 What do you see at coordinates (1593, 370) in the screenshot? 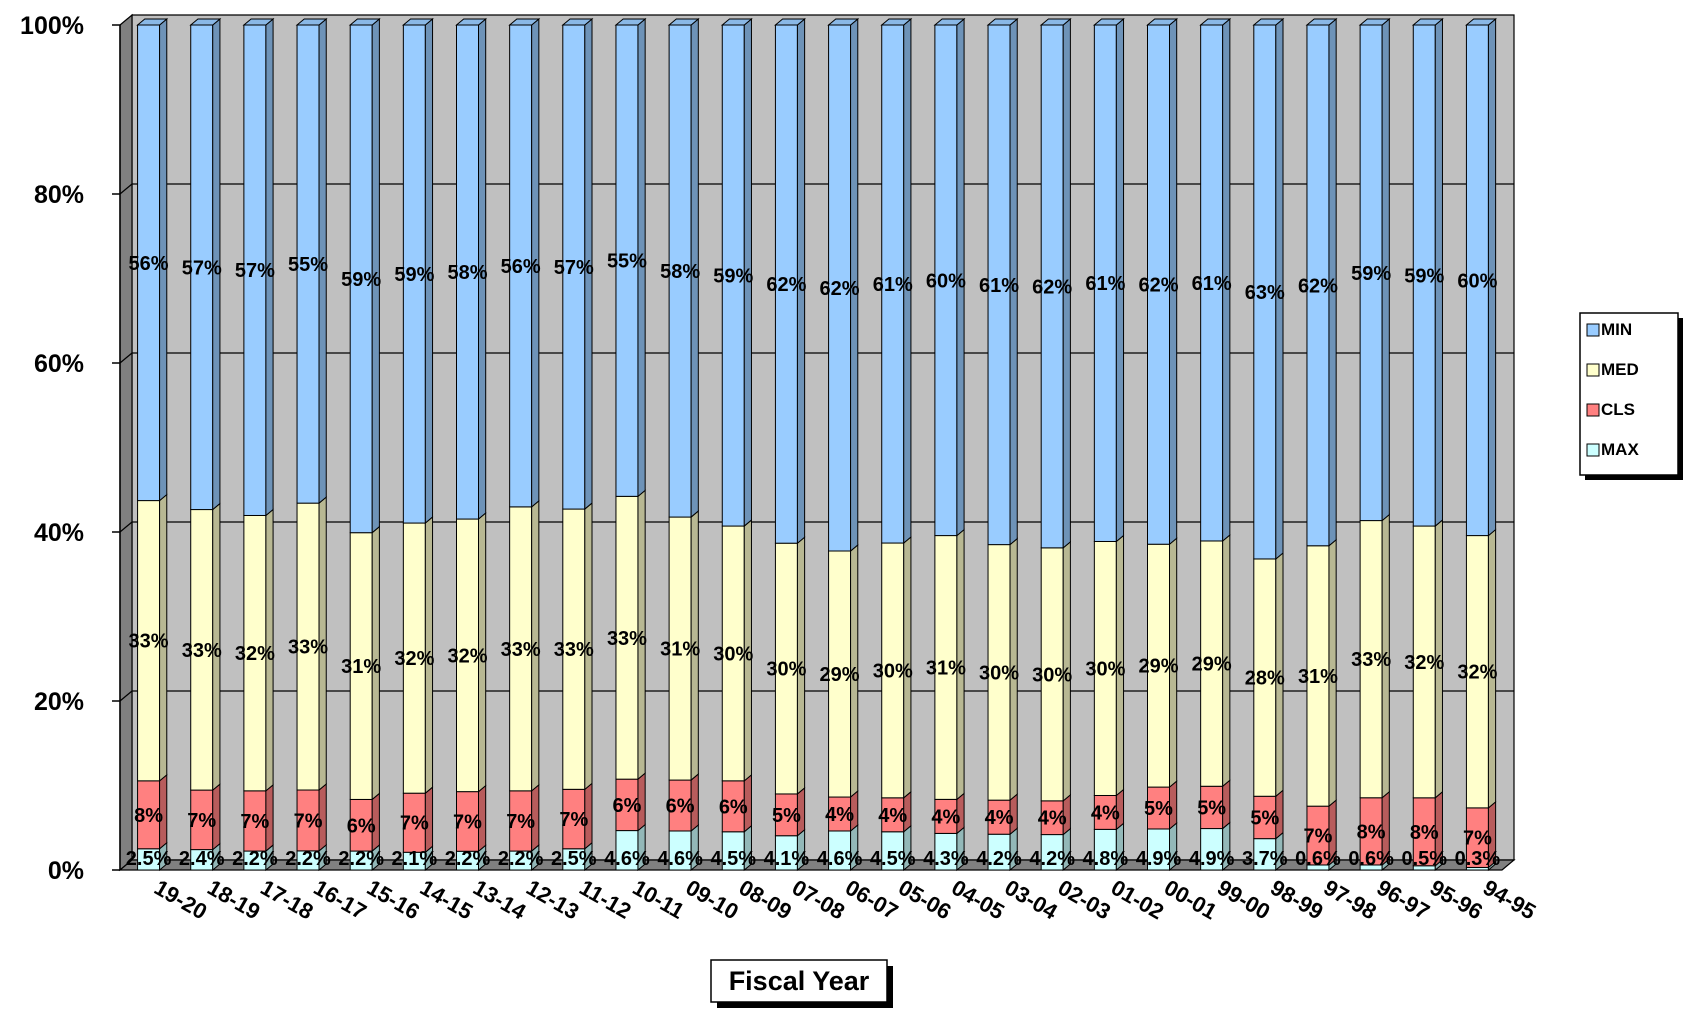
I see `legend-swatch-med` at bounding box center [1593, 370].